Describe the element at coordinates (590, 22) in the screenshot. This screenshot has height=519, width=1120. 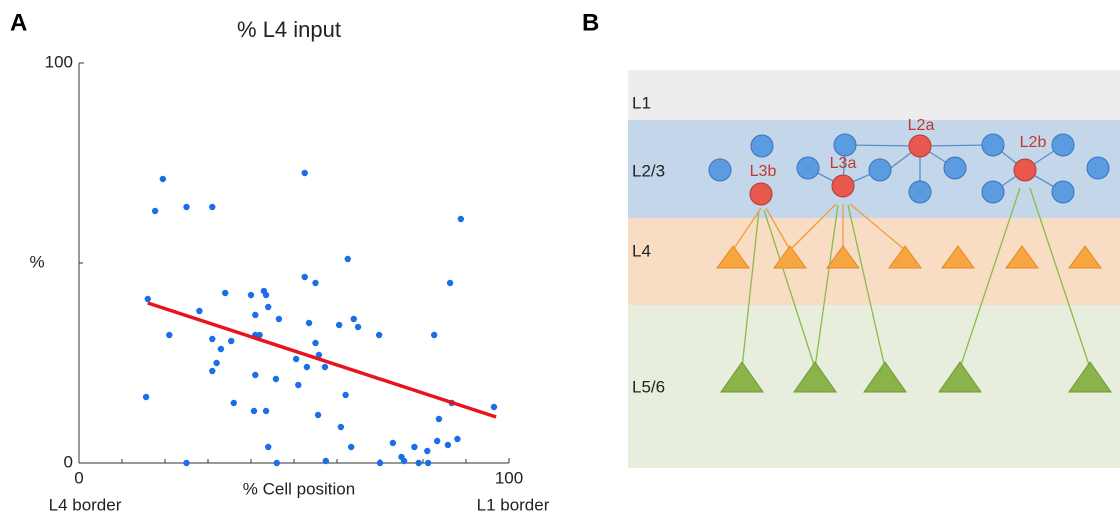
I see `panel-label: B` at that location.